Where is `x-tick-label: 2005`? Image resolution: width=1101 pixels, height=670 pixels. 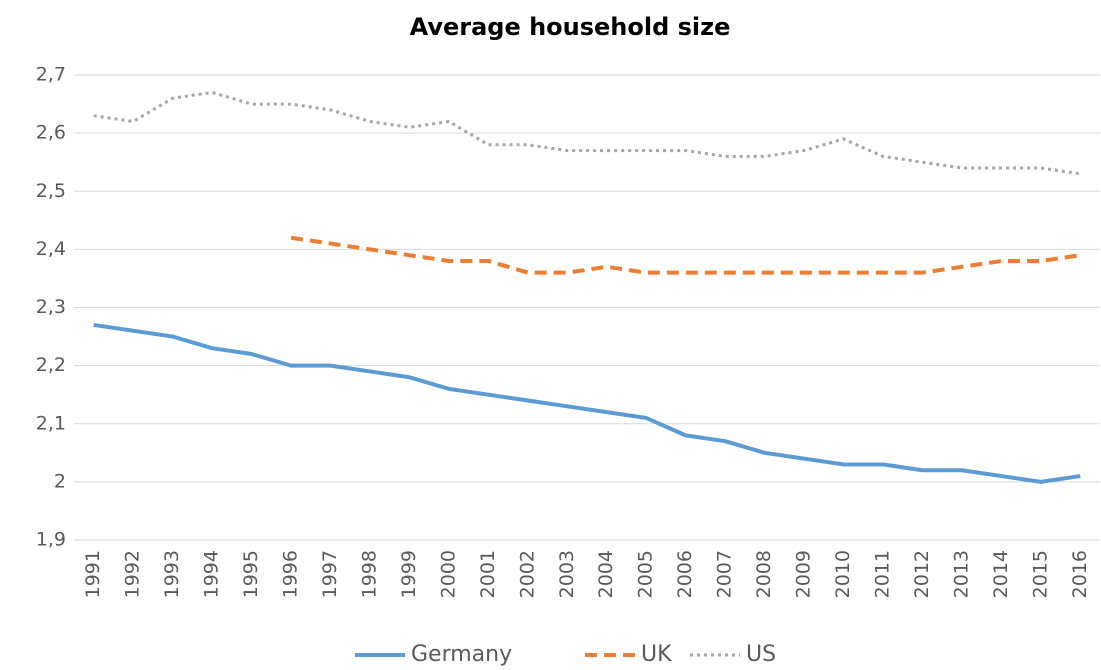
x-tick-label: 2005 is located at coordinates (646, 574).